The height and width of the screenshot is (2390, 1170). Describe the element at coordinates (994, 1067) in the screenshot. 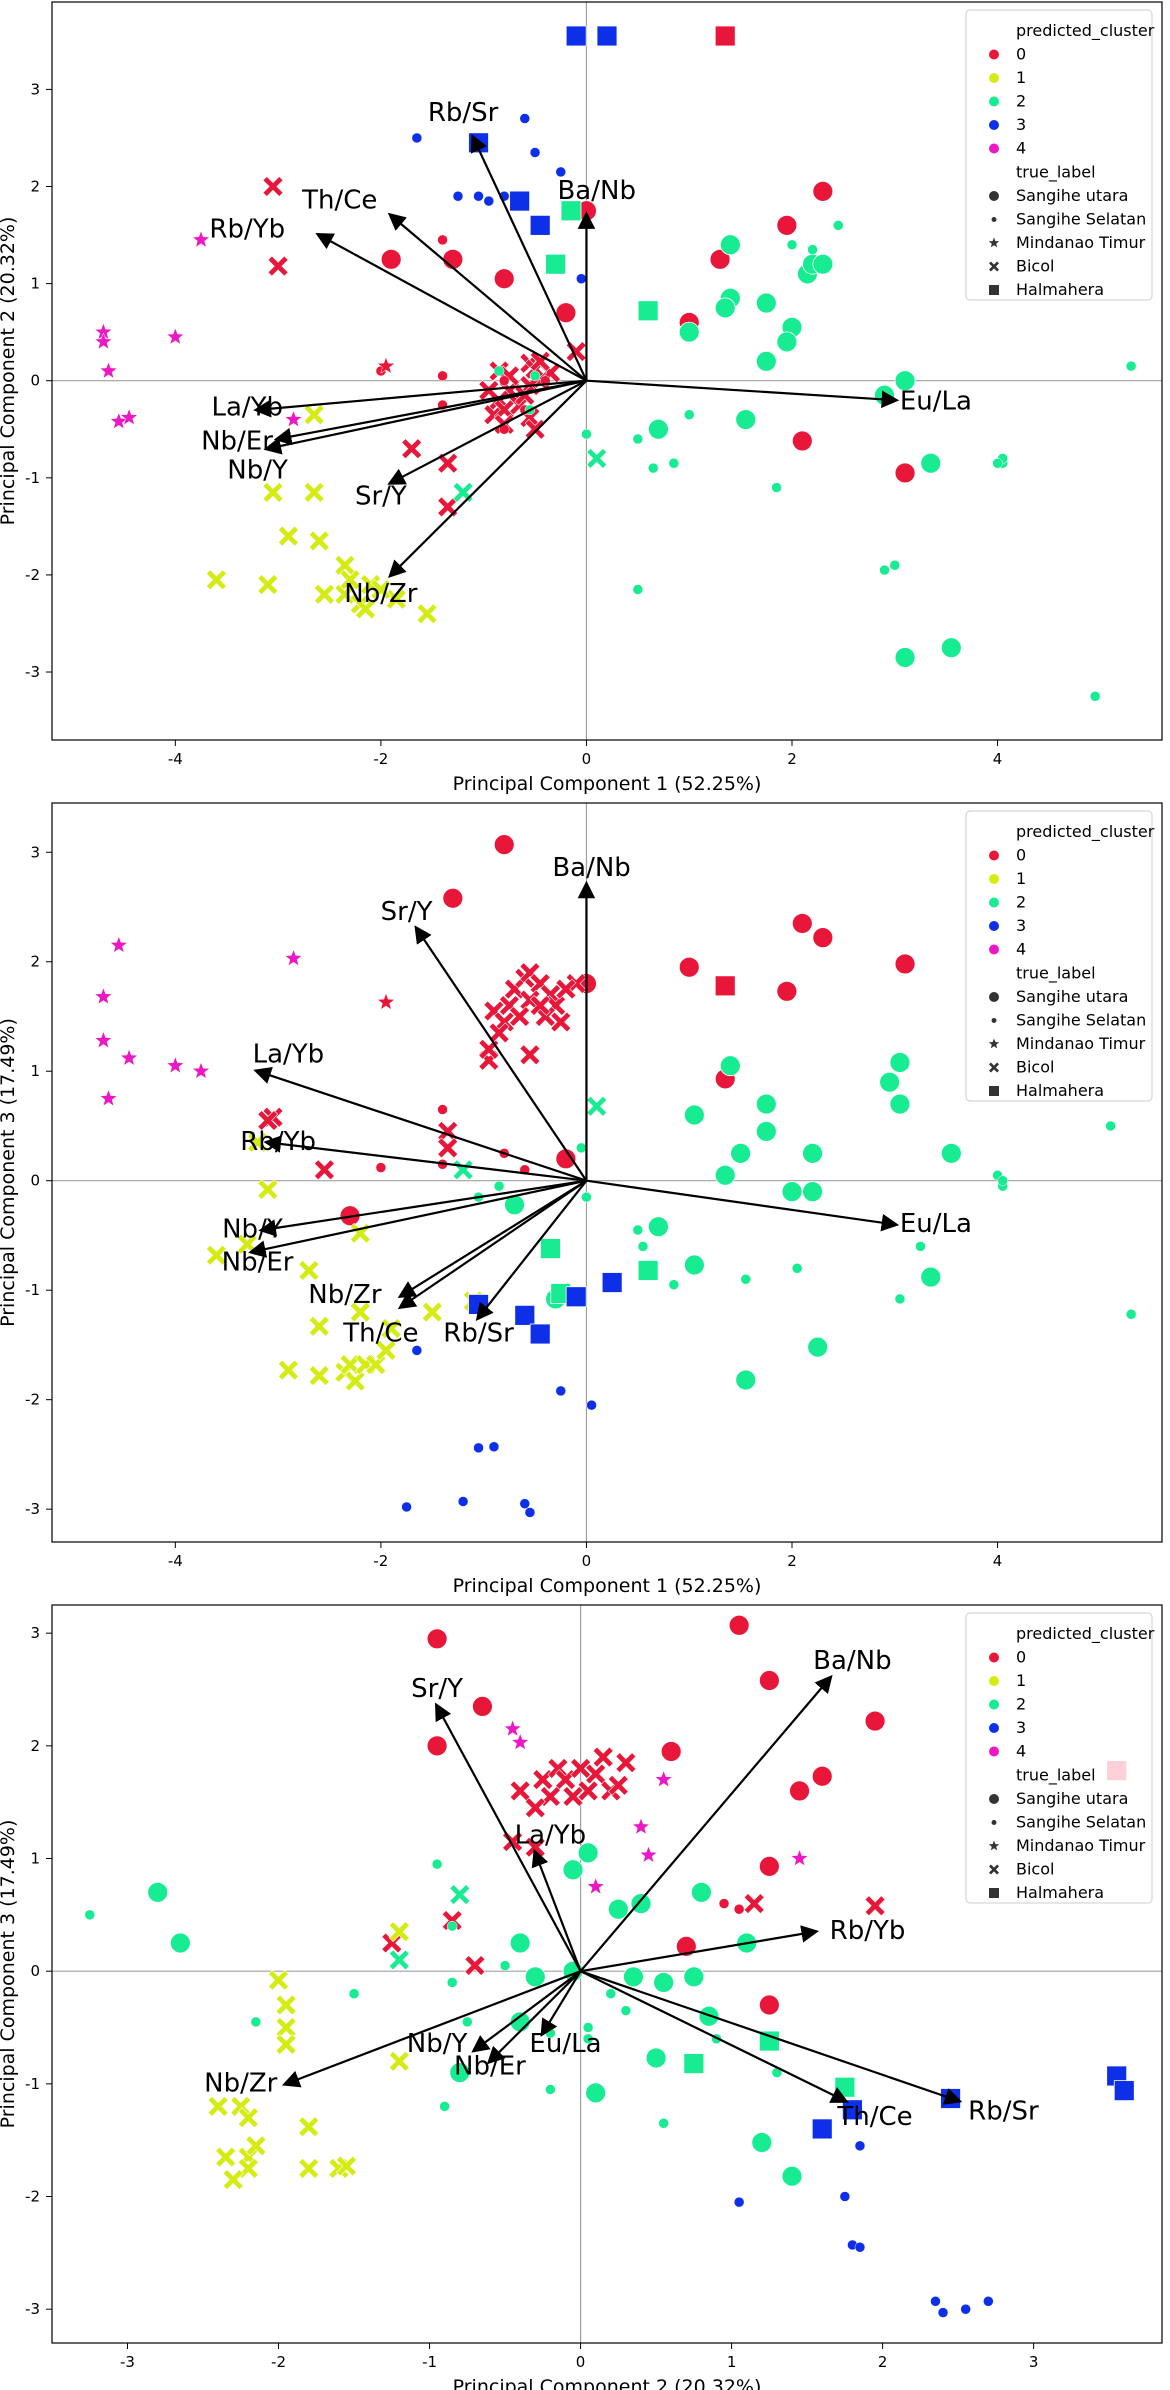

I see `legend-marker-x` at that location.